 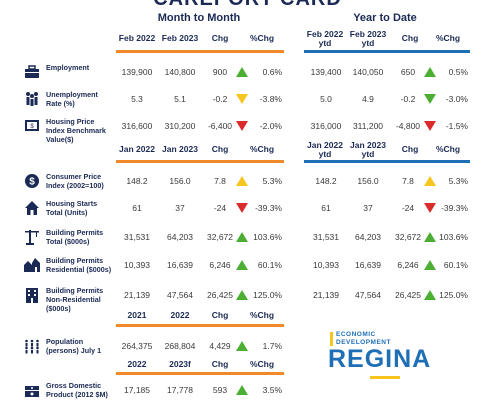 I want to click on month-curr-value: 310,200, so click(x=180, y=126).